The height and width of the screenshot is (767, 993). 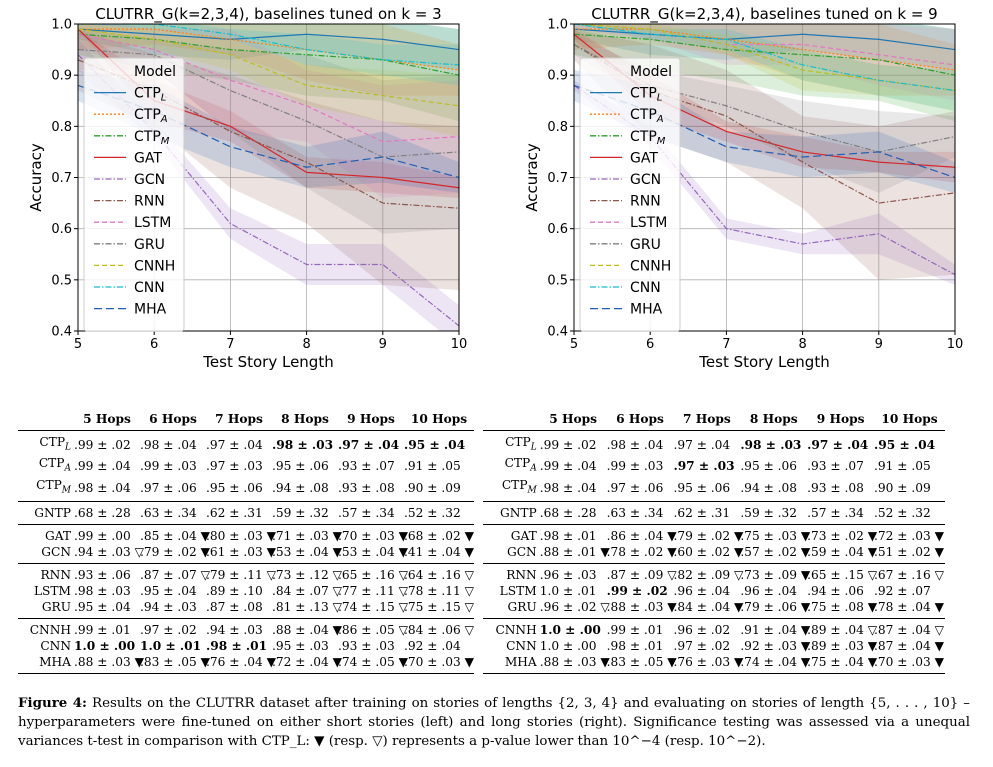 What do you see at coordinates (307, 607) in the screenshot?
I see `table-cell: .81 ± .13 ▽` at bounding box center [307, 607].